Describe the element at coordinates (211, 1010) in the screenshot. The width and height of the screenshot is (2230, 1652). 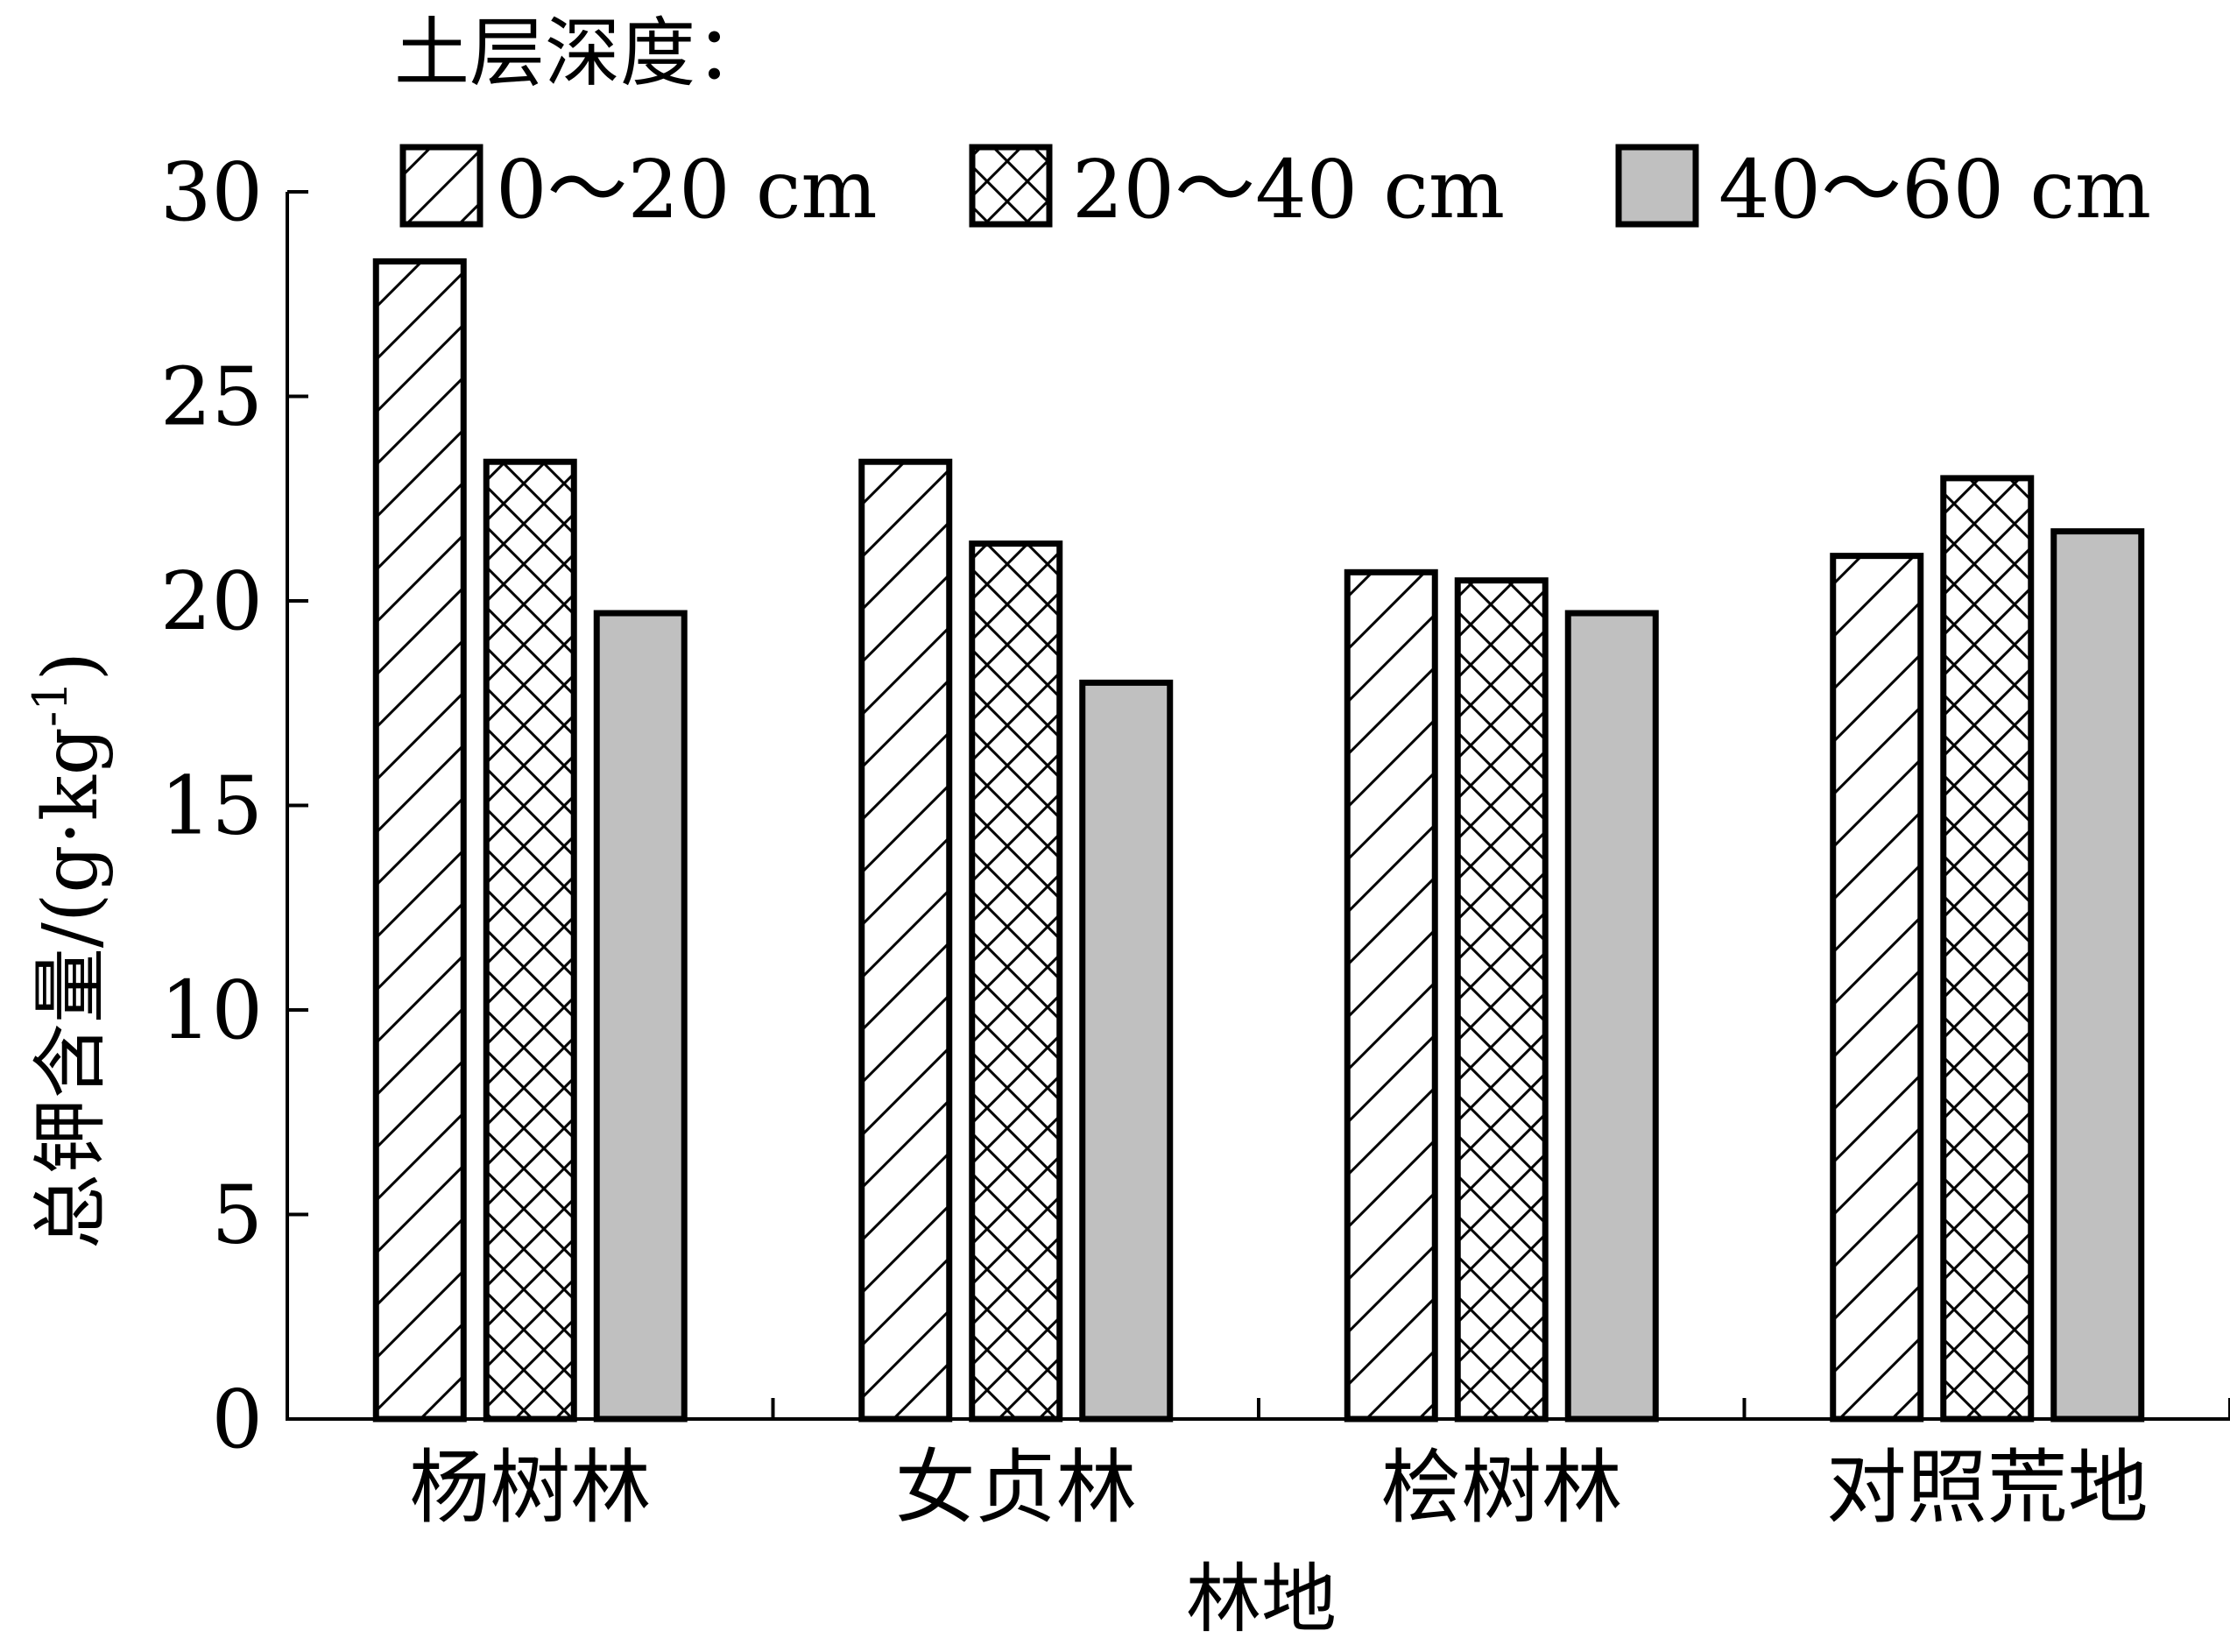
I see `y-tick-label: 10` at that location.